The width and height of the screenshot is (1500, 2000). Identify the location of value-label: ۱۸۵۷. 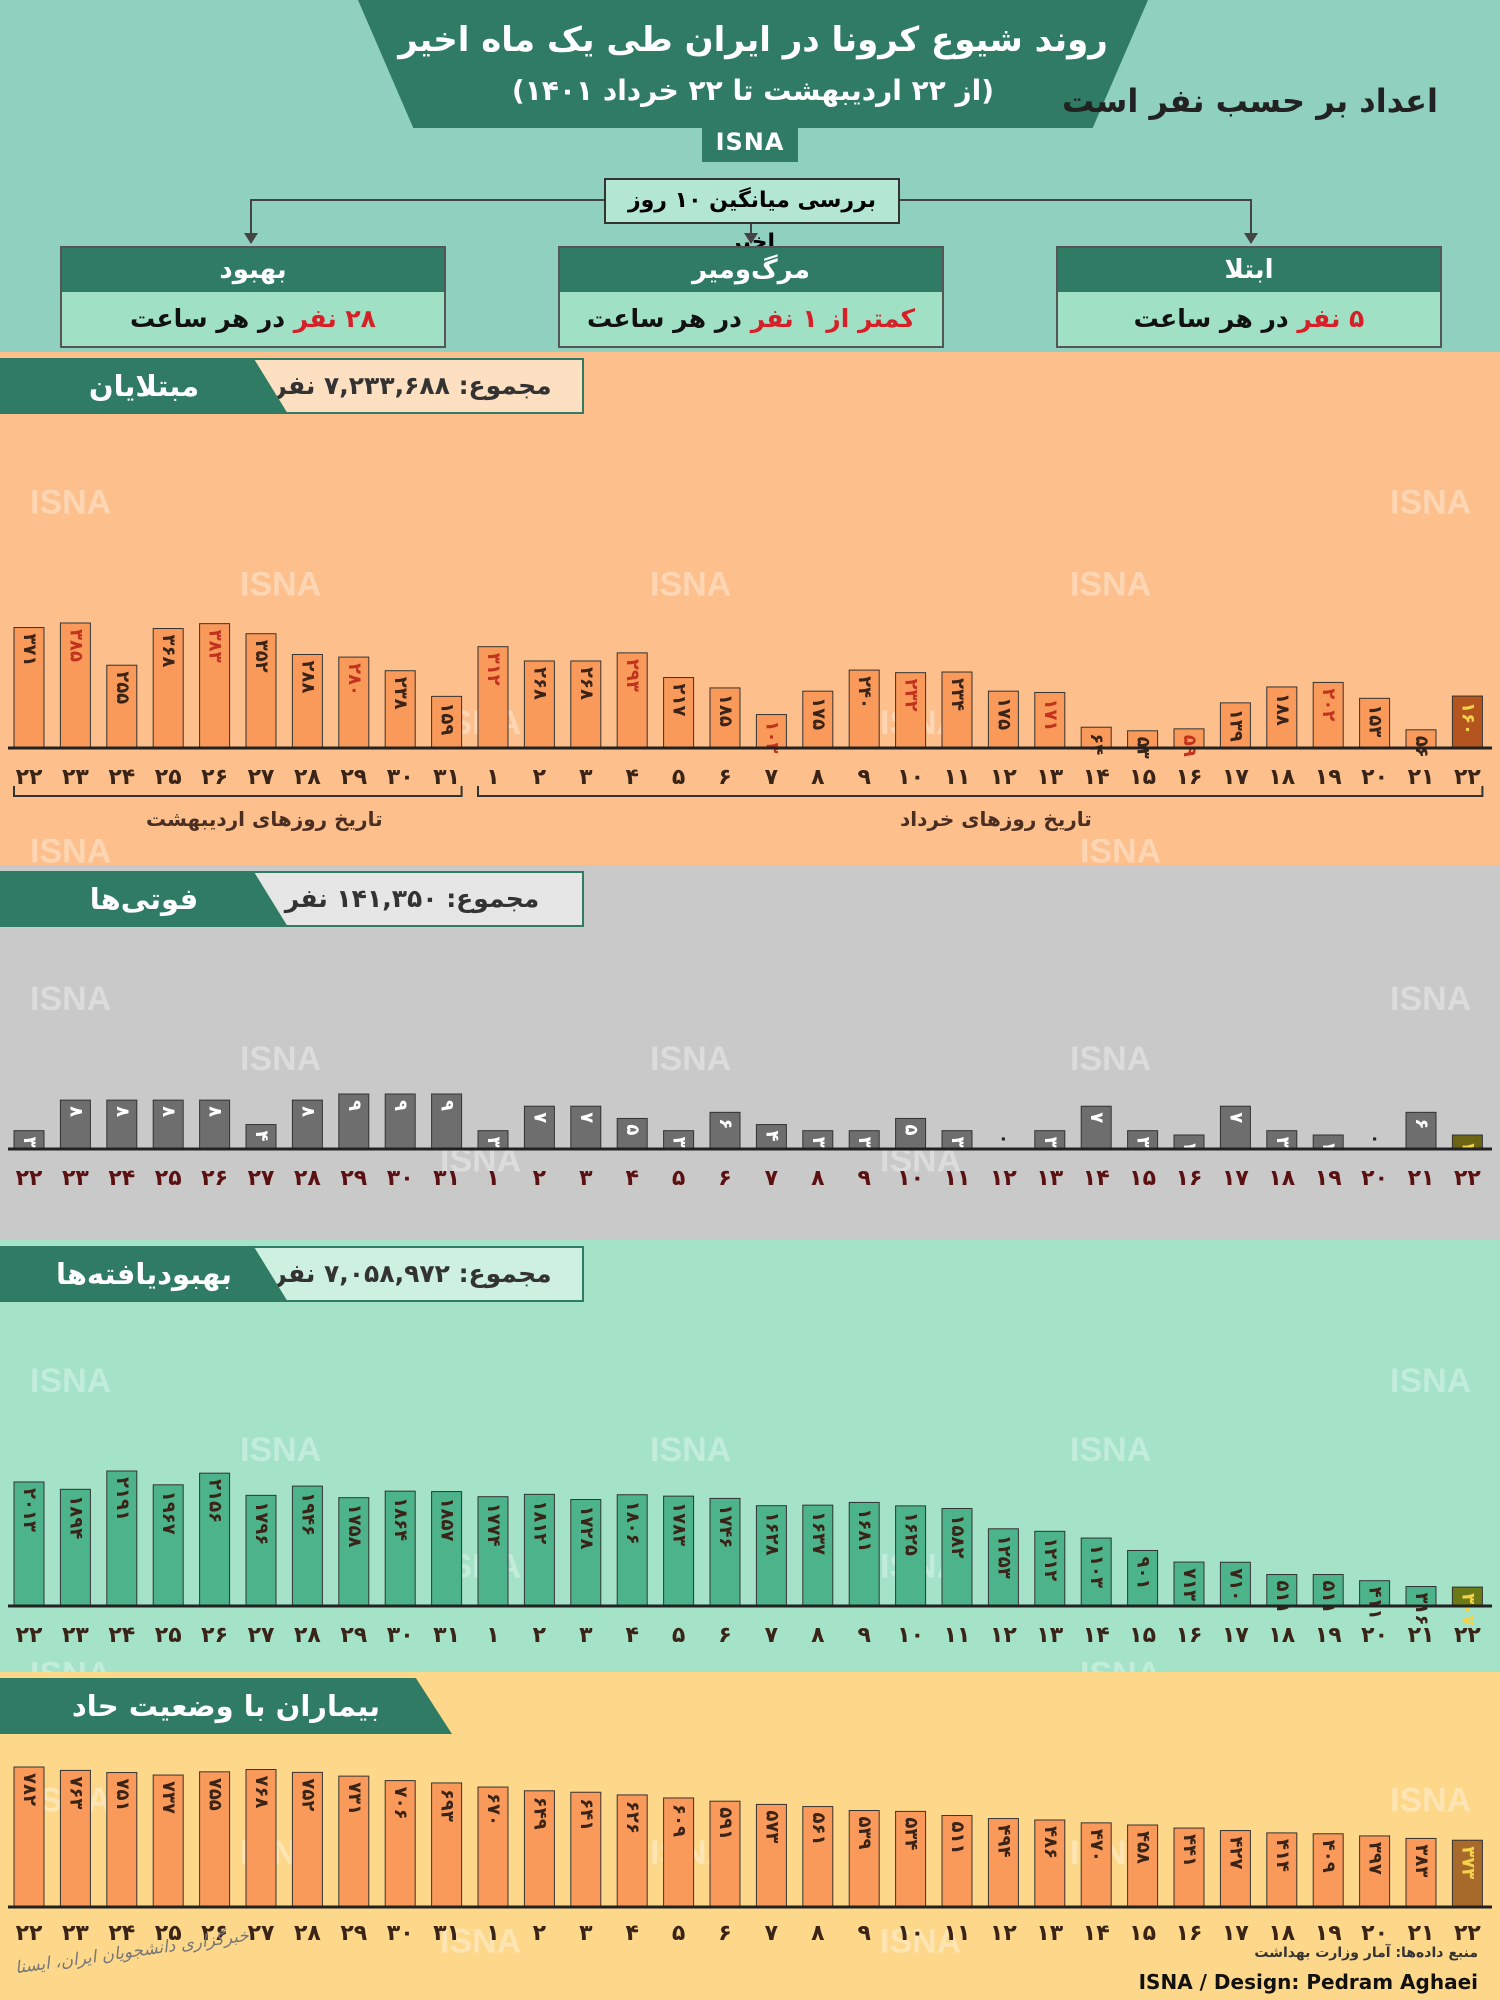
(447, 1520).